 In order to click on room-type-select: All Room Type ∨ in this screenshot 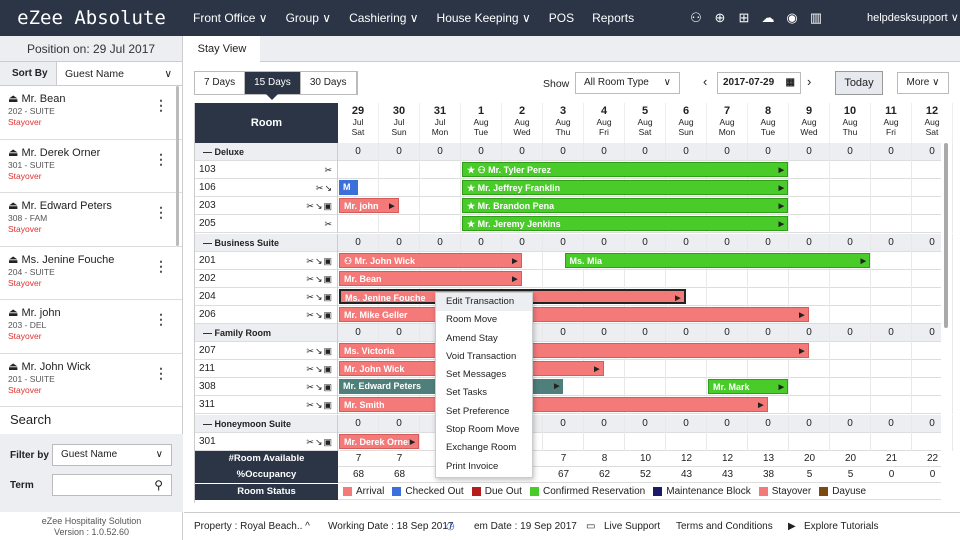, I will do `click(627, 83)`.